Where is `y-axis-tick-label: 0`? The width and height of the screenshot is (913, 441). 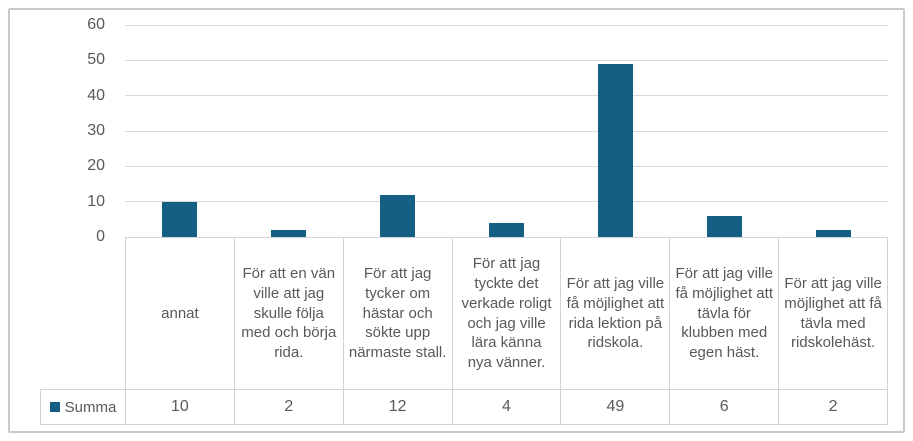
y-axis-tick-label: 0 is located at coordinates (100, 236).